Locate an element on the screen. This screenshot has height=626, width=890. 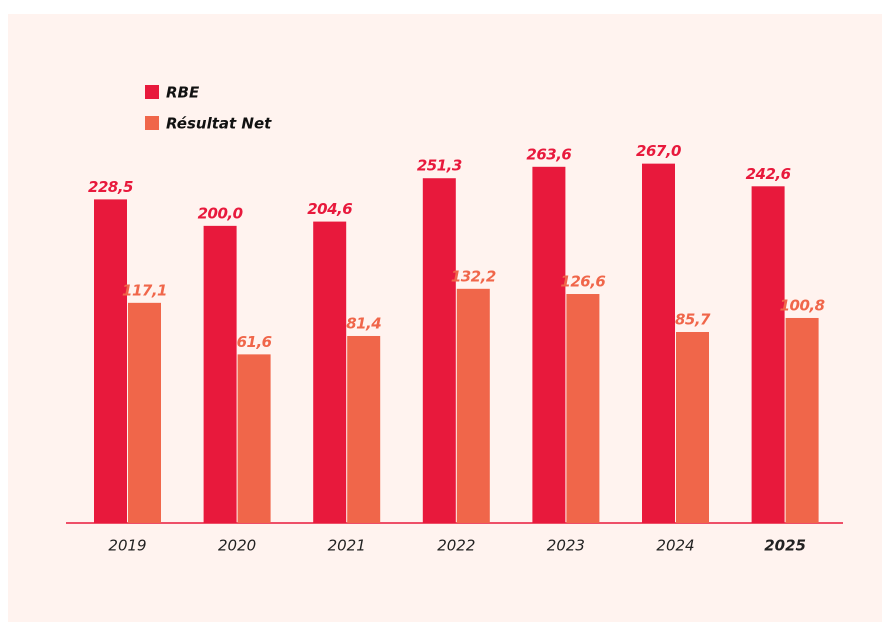
value-label: 228,5 is located at coordinates (110, 187).